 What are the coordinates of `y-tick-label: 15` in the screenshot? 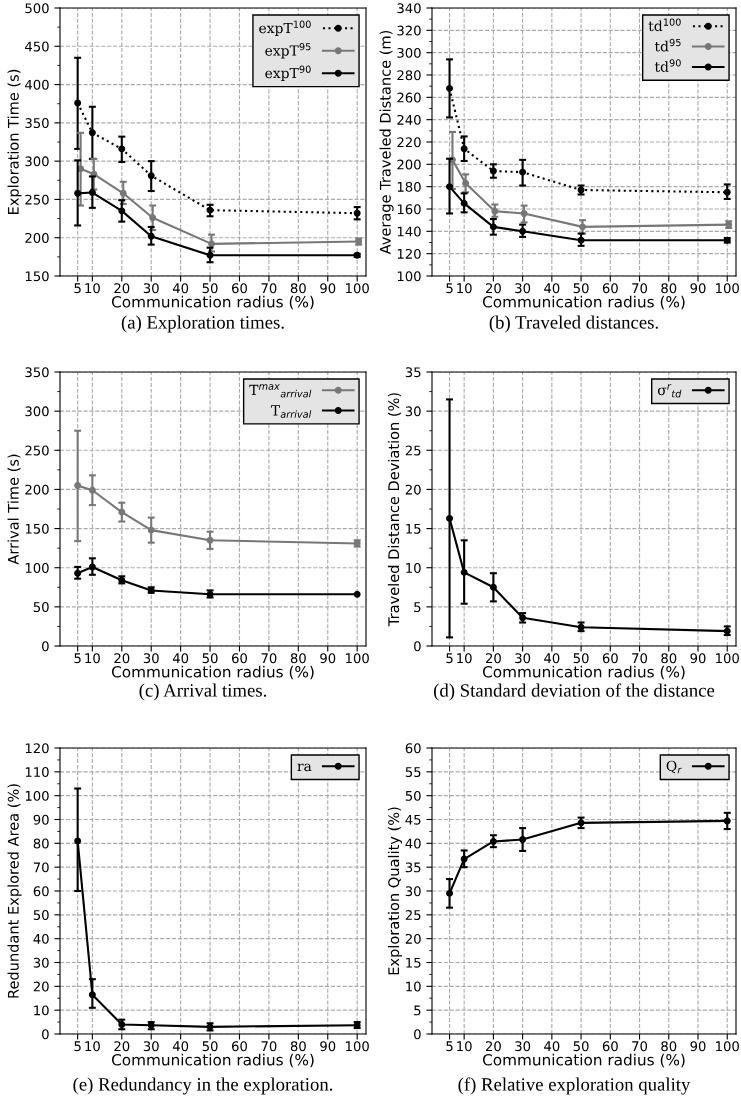 It's located at (413, 962).